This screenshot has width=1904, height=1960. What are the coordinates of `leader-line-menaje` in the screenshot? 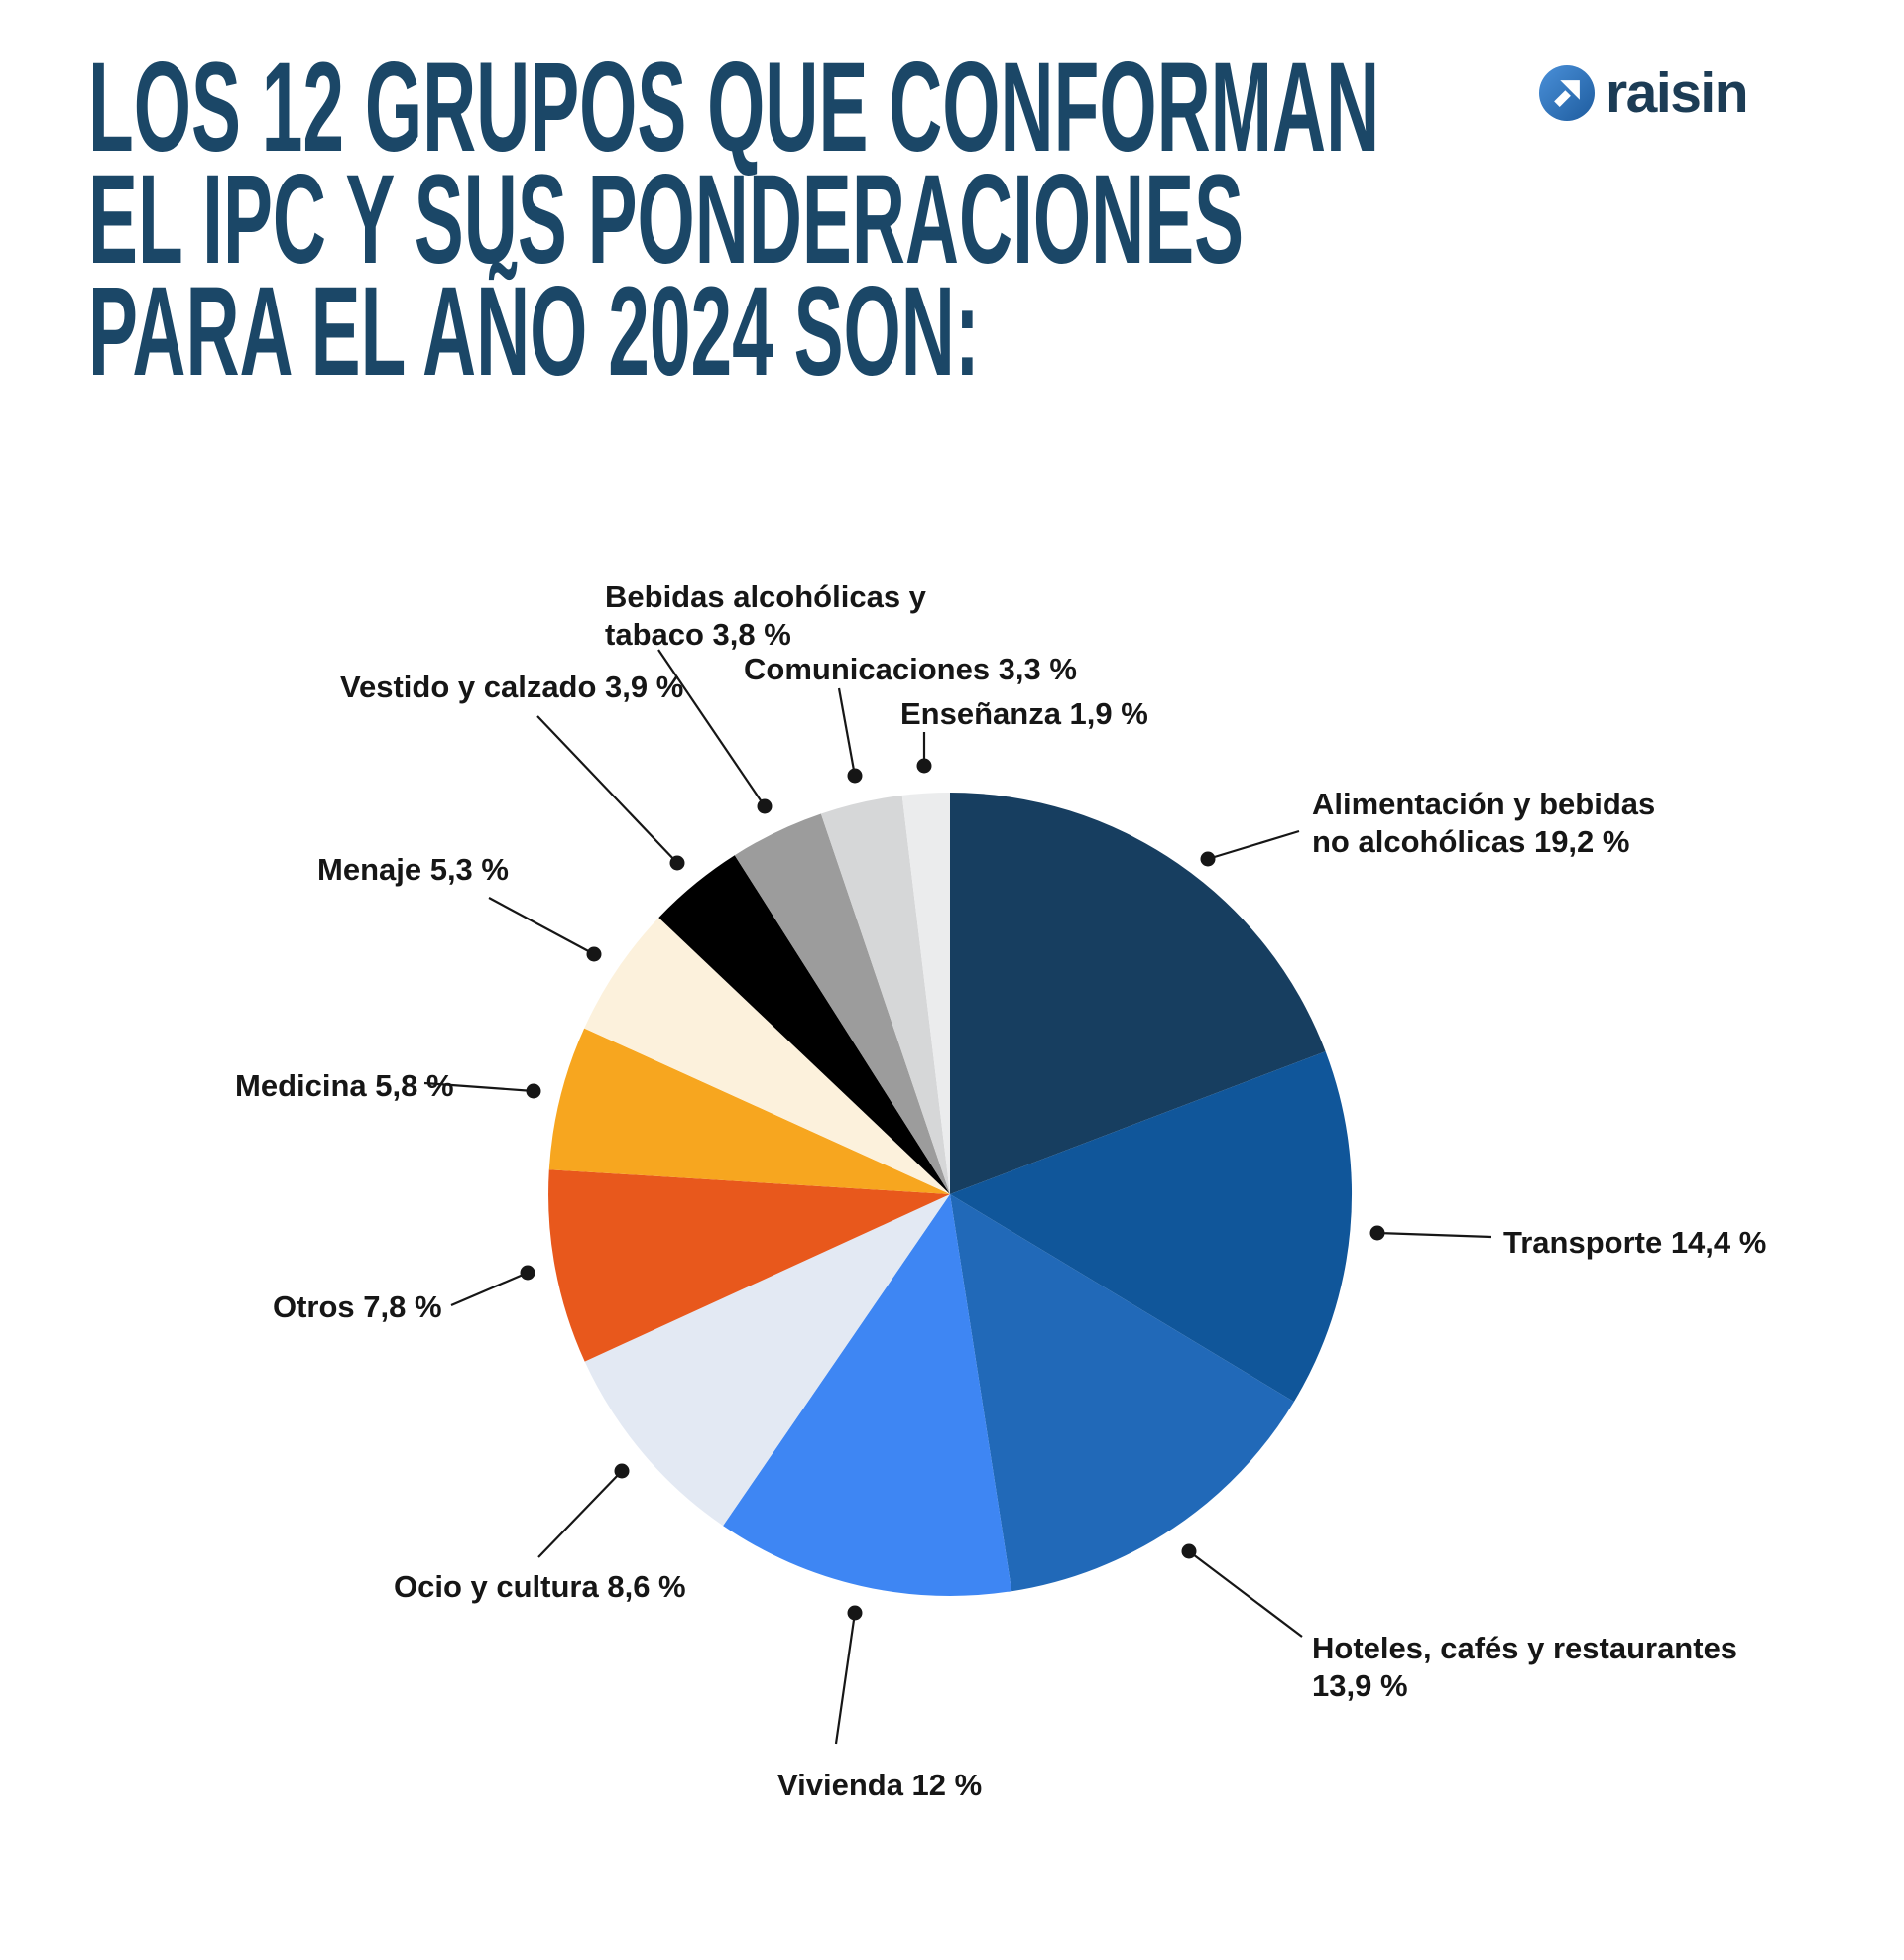 It's located at (541, 926).